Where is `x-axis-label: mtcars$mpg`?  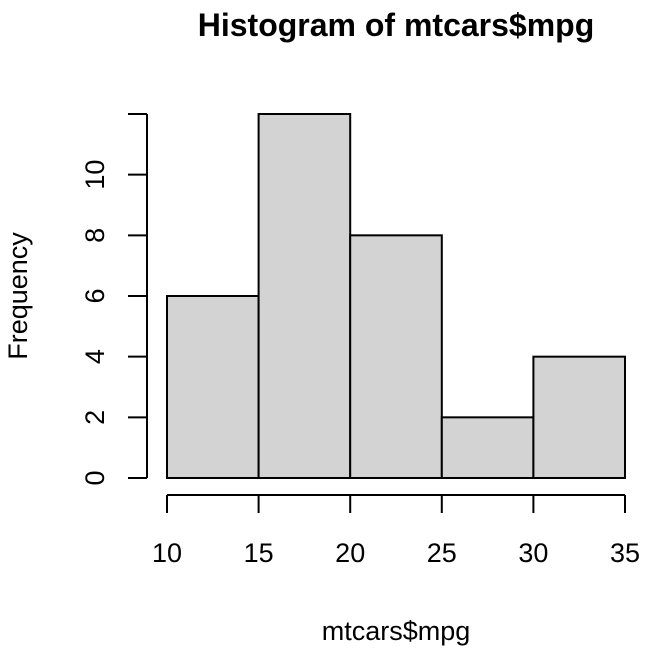 x-axis-label: mtcars$mpg is located at coordinates (396, 631).